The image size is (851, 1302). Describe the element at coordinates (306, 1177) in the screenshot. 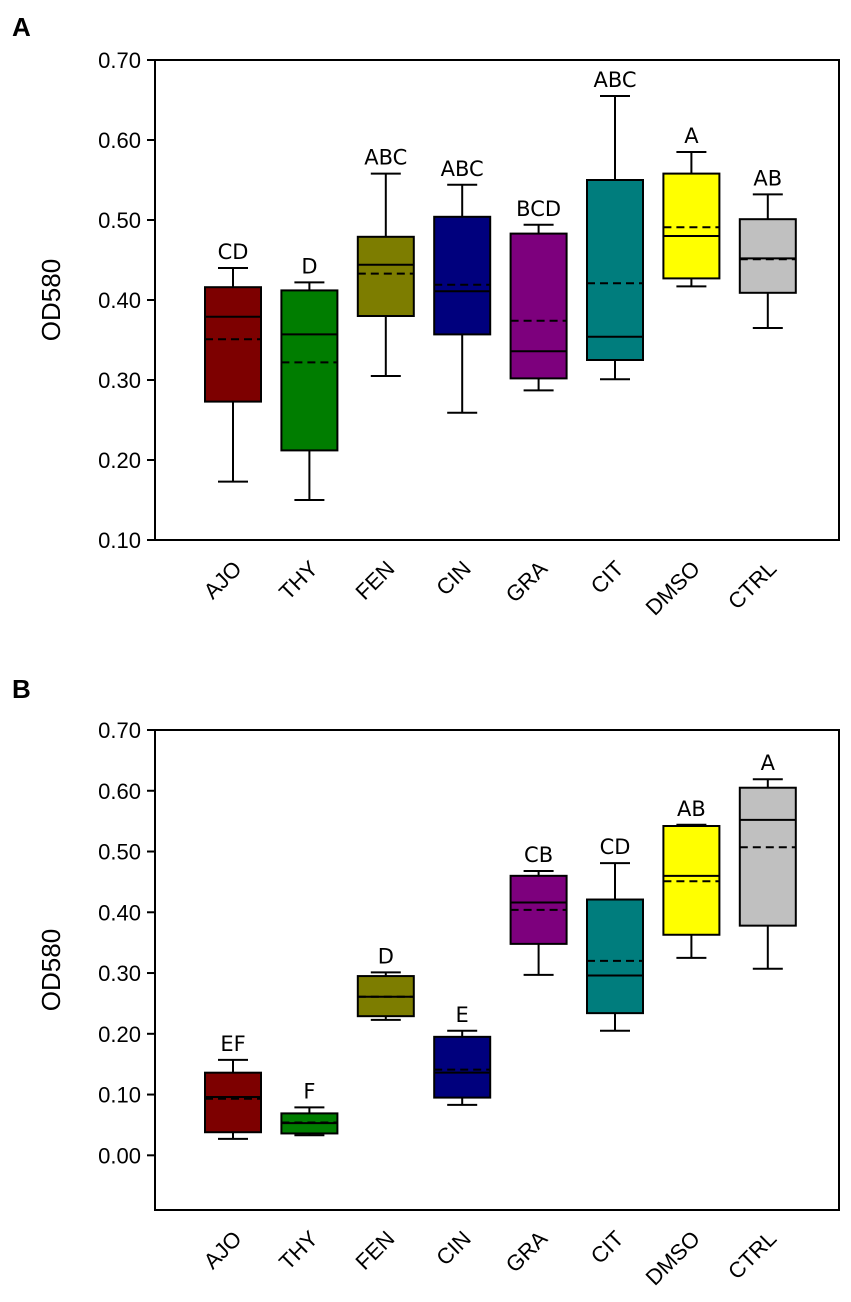

I see `box-thy: F THY` at that location.